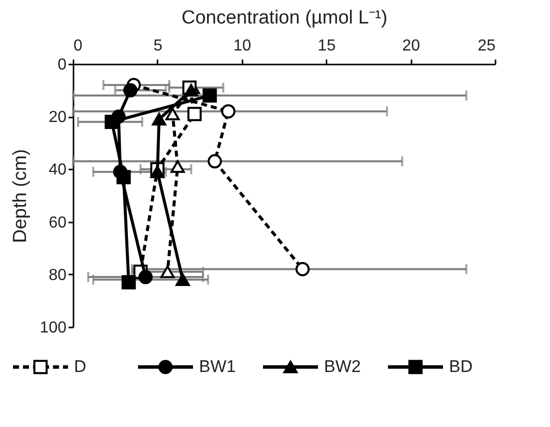 The height and width of the screenshot is (427, 550). I want to click on x-tick-label: 5, so click(157, 46).